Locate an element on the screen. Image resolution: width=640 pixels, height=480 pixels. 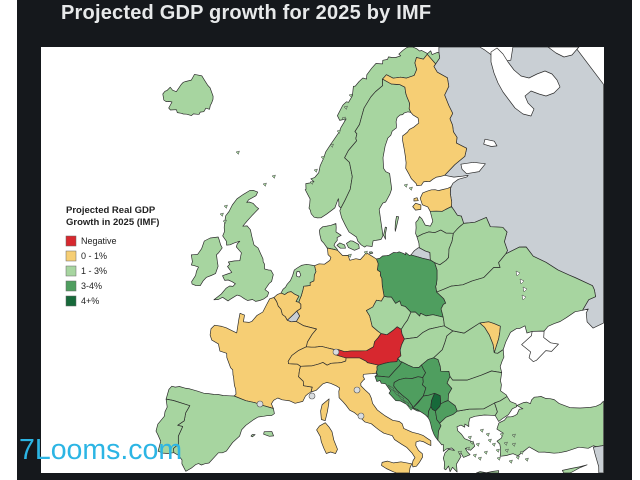
svg-text: Growth in 2025 (IMF) is located at coordinates (112, 222).